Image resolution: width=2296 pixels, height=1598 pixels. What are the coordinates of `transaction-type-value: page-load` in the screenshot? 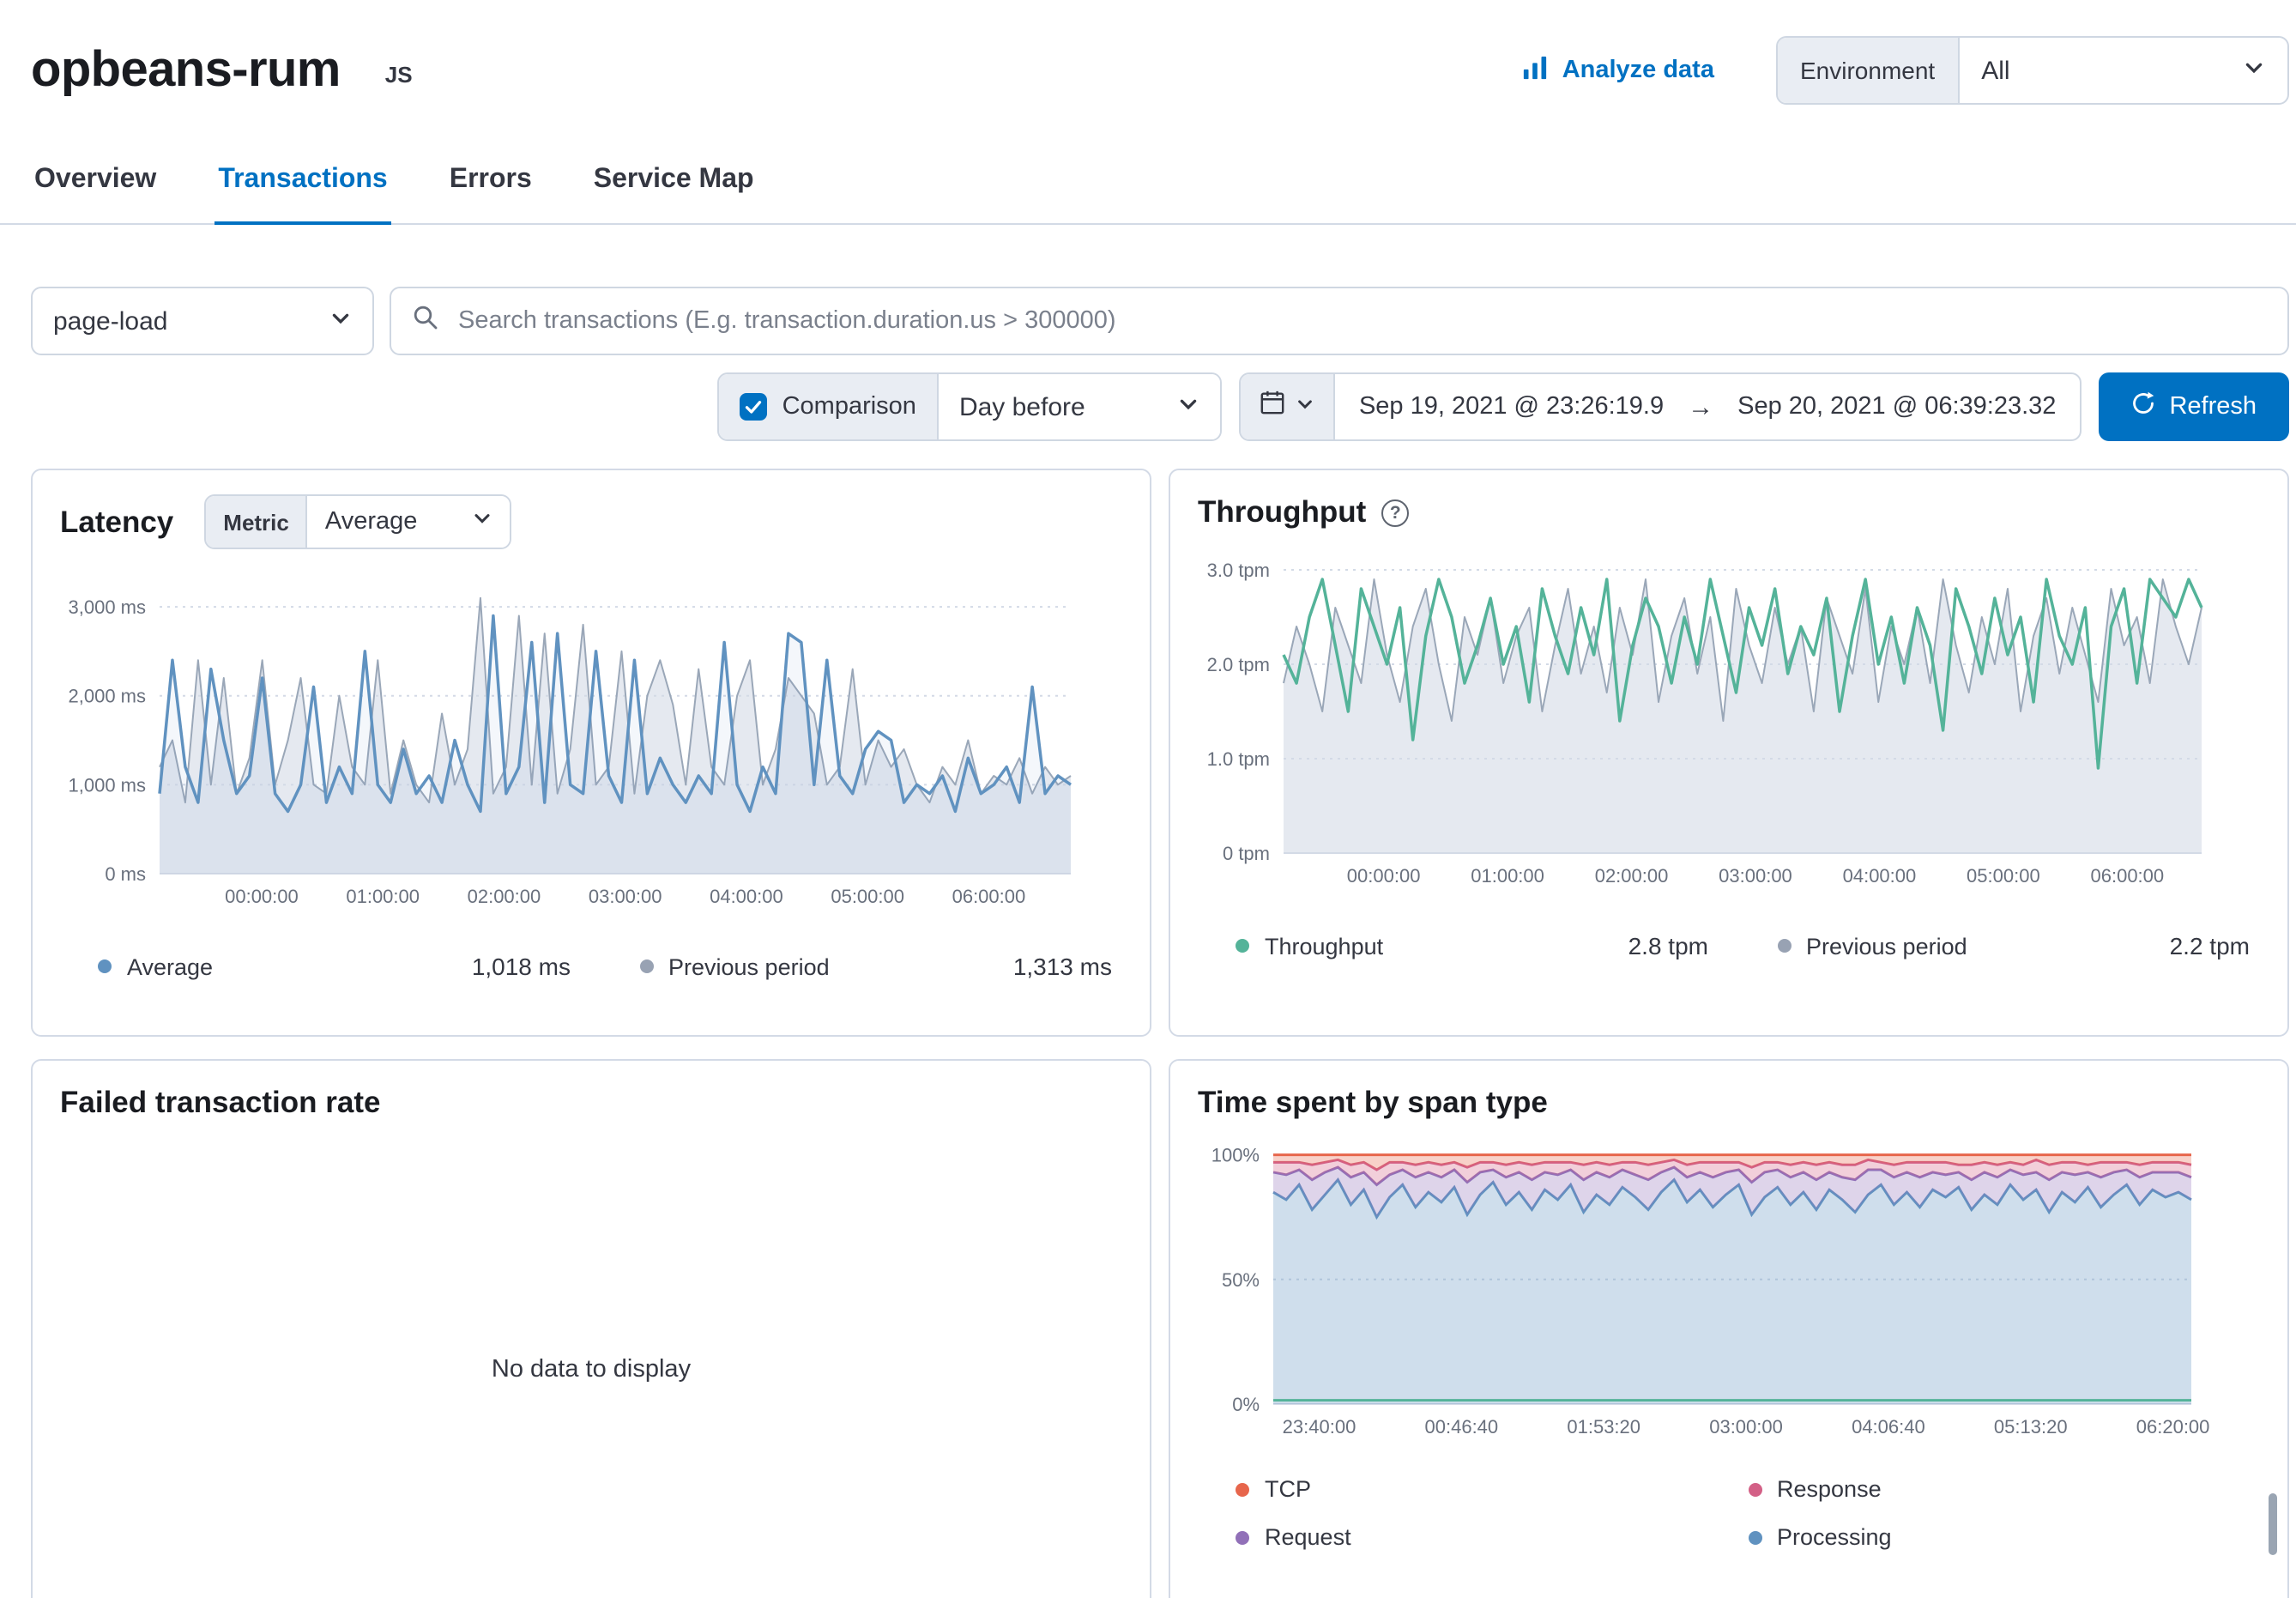 It's located at (110, 321).